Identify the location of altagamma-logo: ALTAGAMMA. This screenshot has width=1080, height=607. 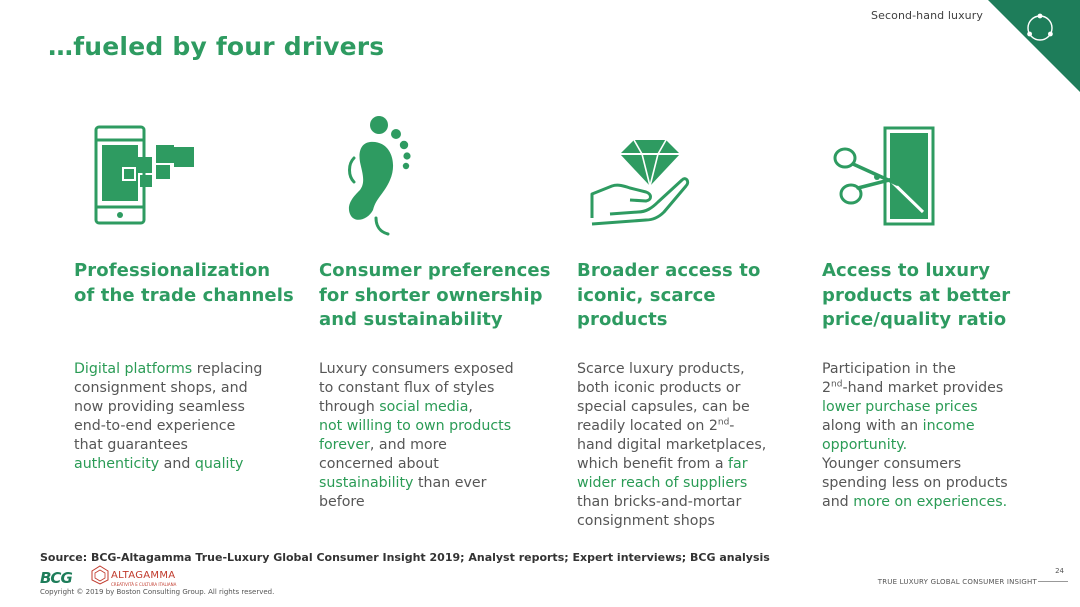
(143, 575).